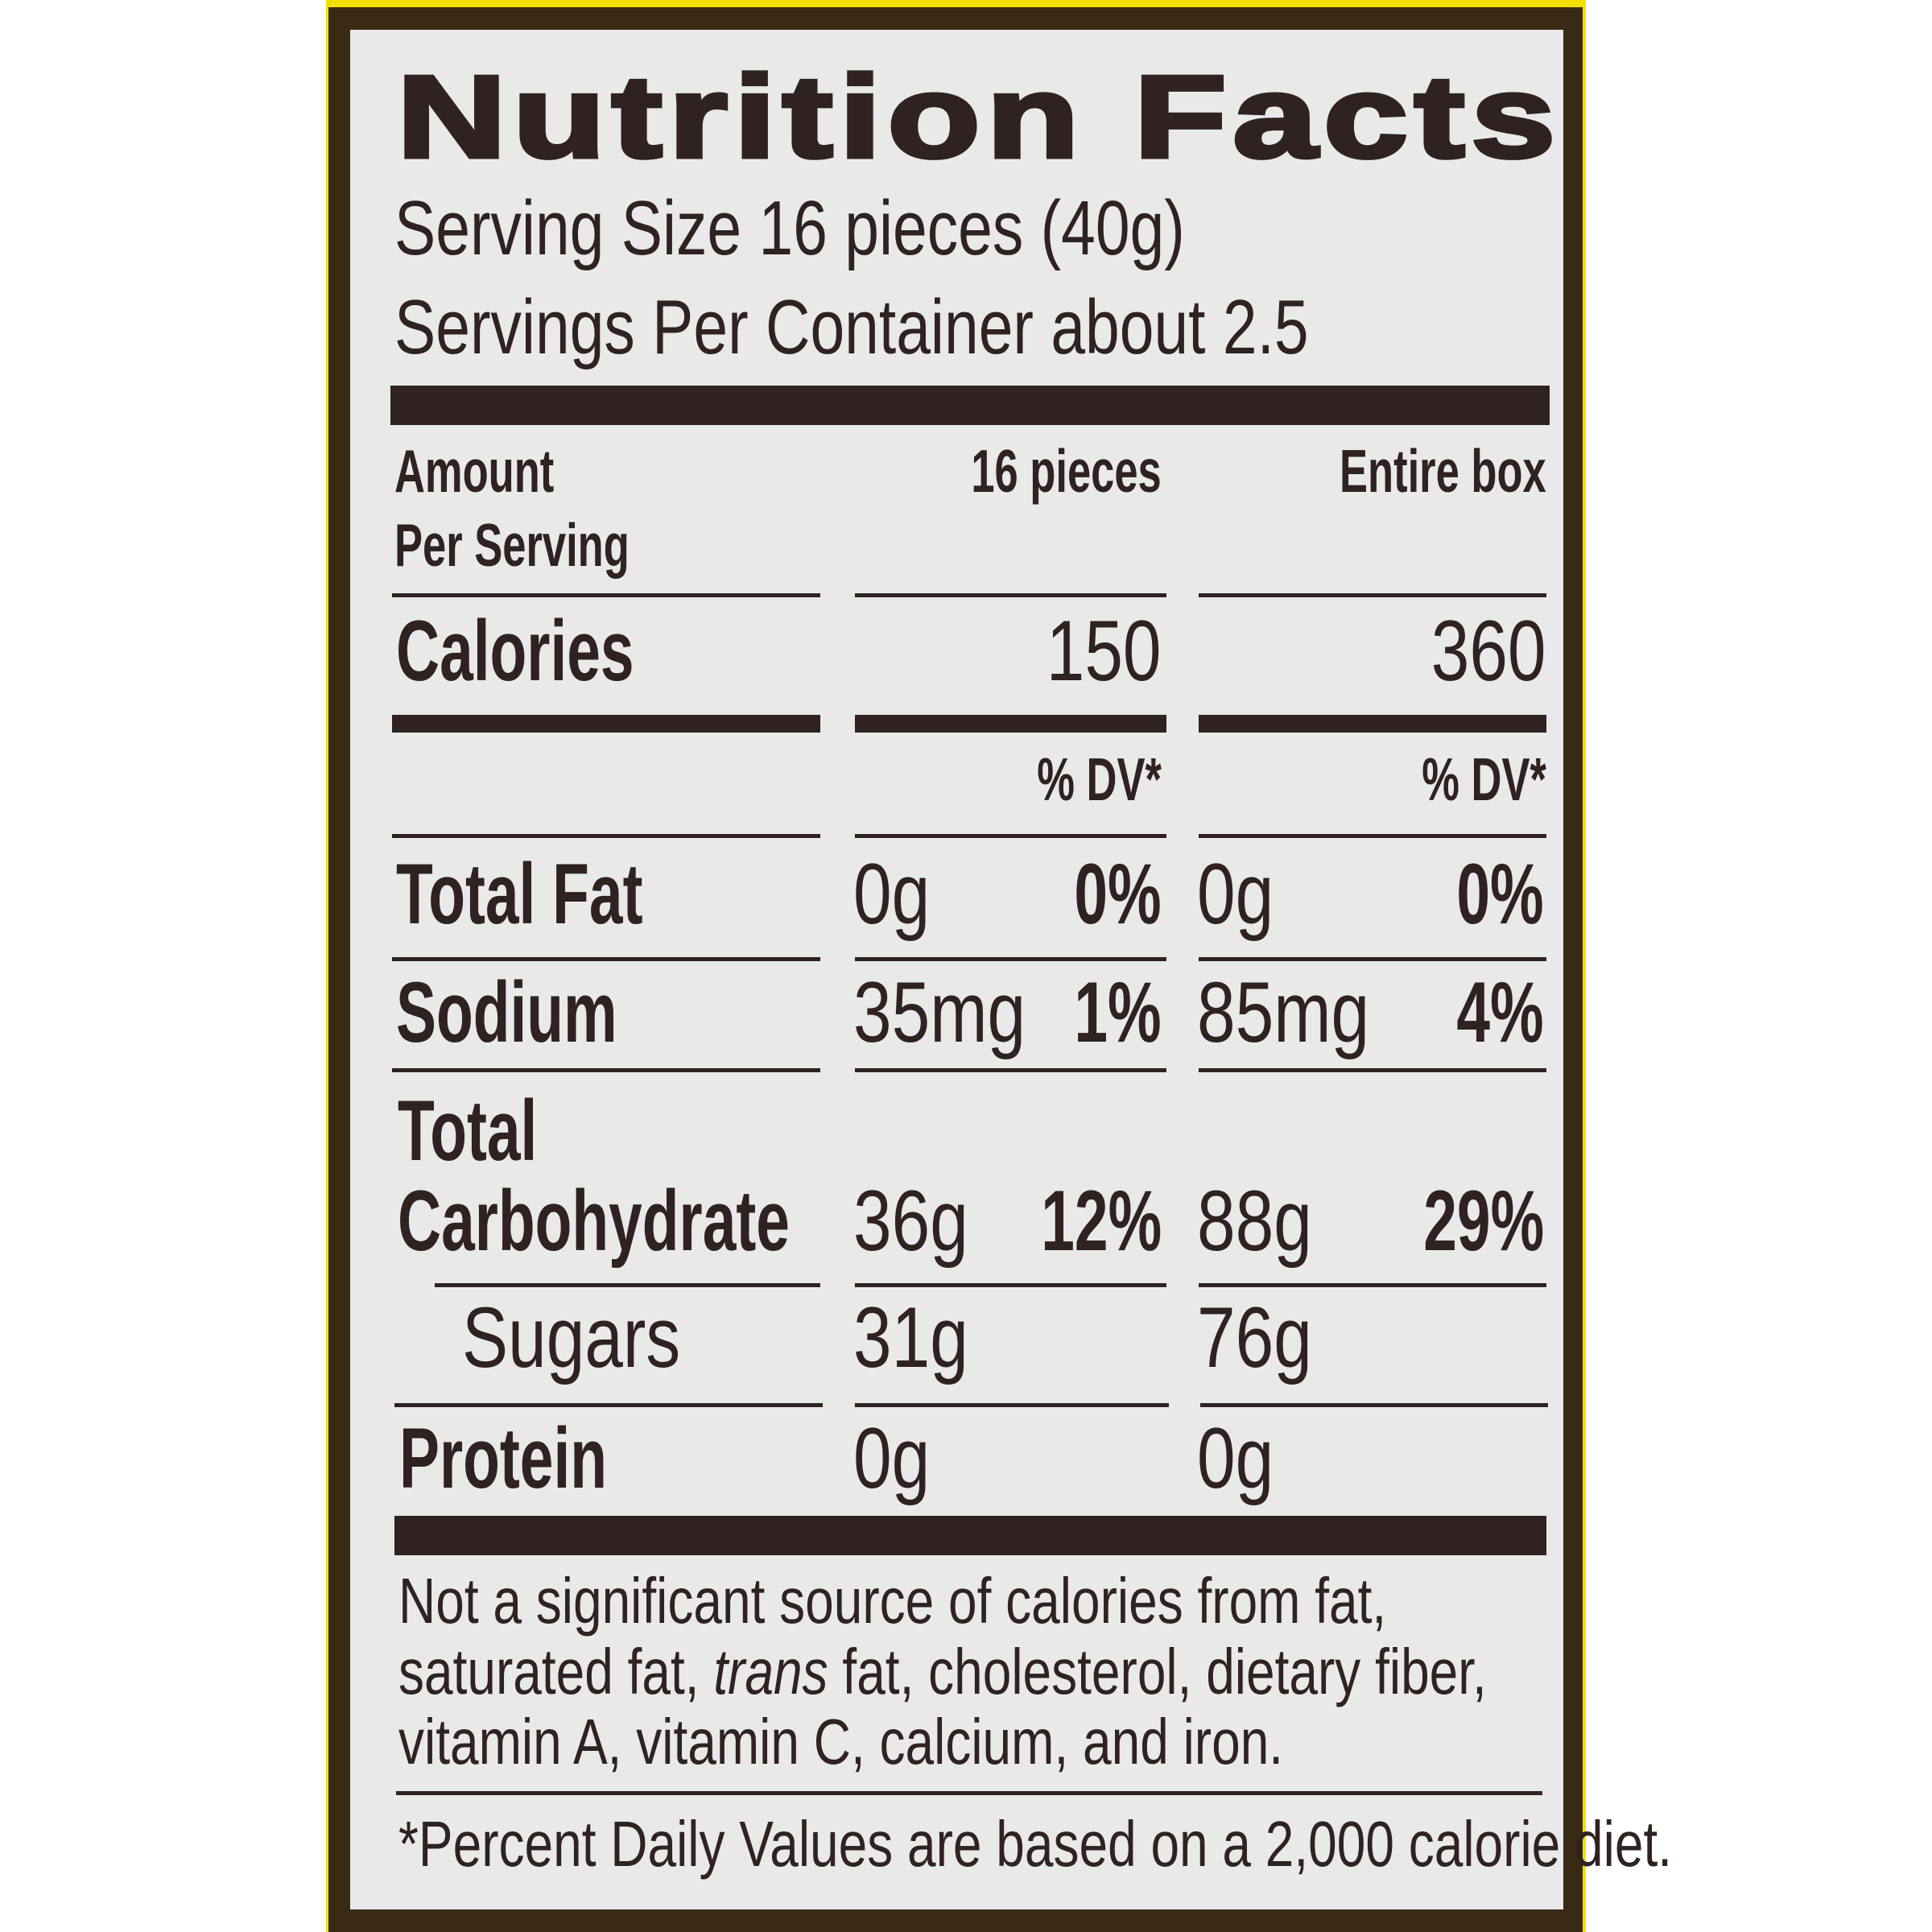 This screenshot has height=1932, width=1932. I want to click on total-fat-amount-16-pieces: 0g, so click(892, 893).